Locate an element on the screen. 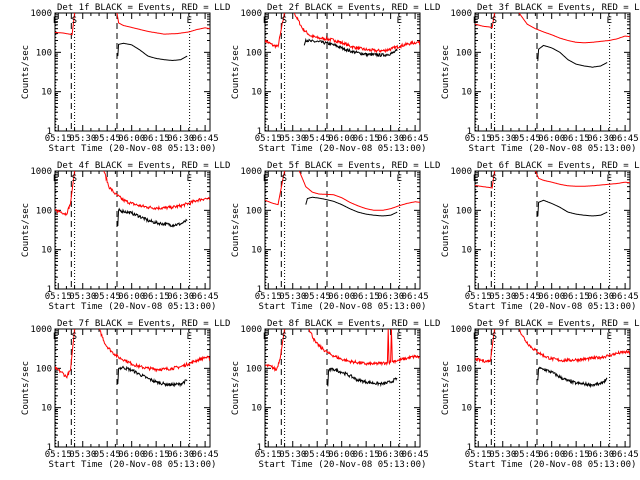 This screenshot has height=480, width=640. x-tick-label: 06:45 is located at coordinates (205, 297).